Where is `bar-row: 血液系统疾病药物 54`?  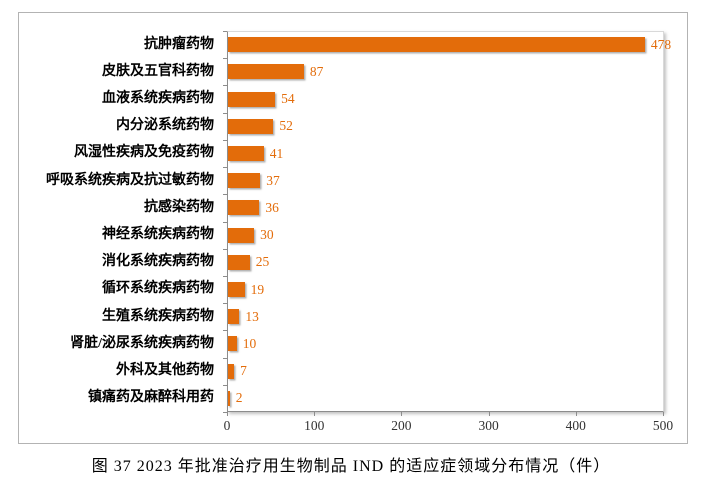
bar-row: 血液系统疾病药物 54 is located at coordinates (354, 98).